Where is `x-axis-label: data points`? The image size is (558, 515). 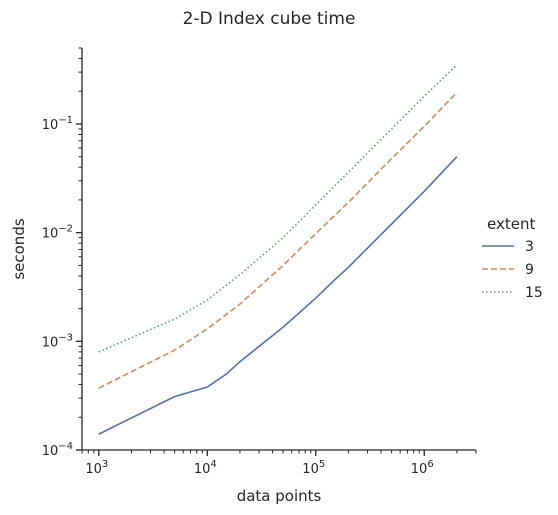
x-axis-label: data points is located at coordinates (279, 496).